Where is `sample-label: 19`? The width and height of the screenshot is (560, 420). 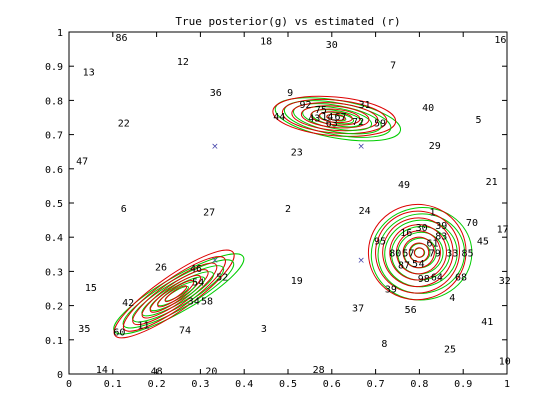
sample-label: 19 is located at coordinates (297, 281).